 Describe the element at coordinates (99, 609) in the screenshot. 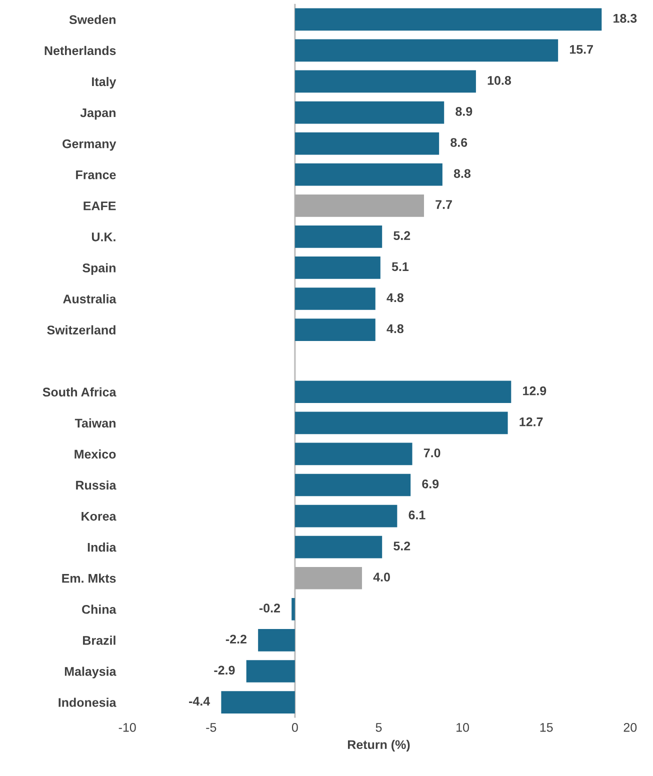

I see `y-tick-label: China` at that location.